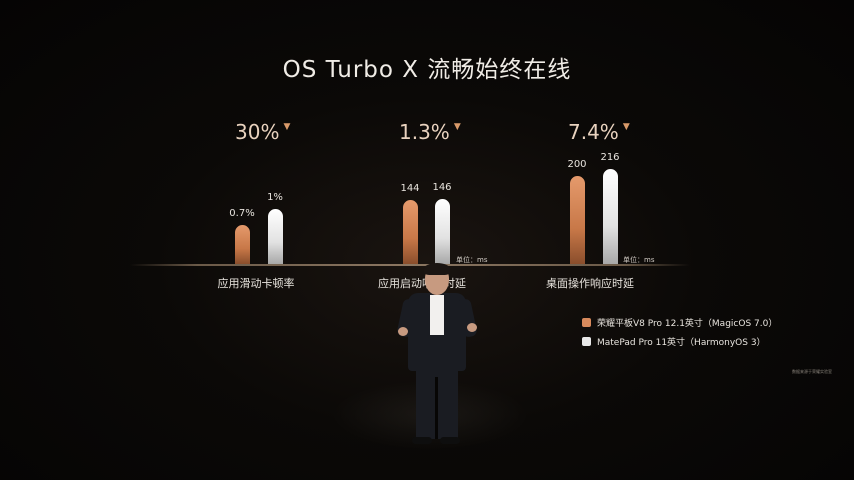 This screenshot has height=480, width=854. I want to click on category-label-3: 桌面操作响应时延, so click(590, 283).